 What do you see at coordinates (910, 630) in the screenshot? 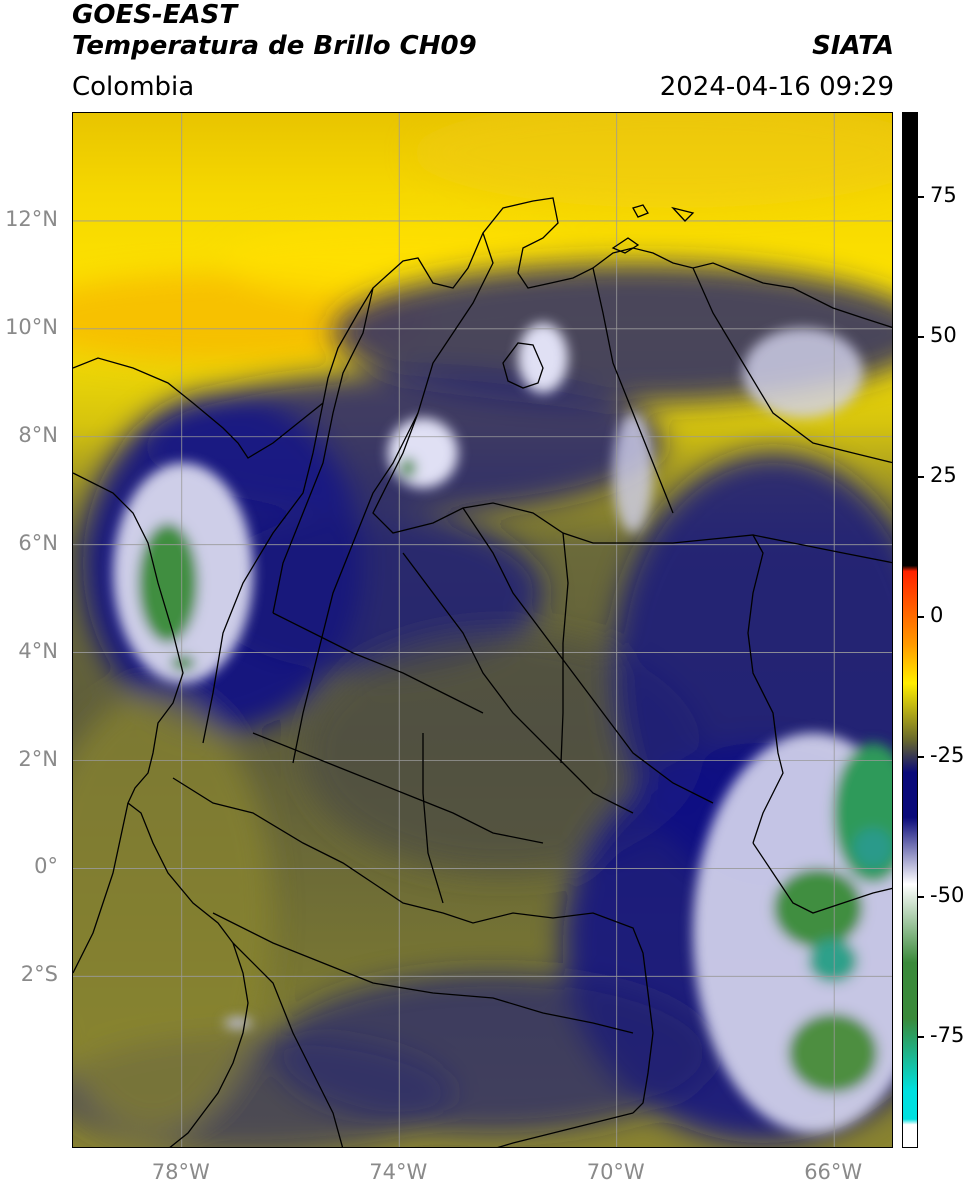
I see `colorbar` at bounding box center [910, 630].